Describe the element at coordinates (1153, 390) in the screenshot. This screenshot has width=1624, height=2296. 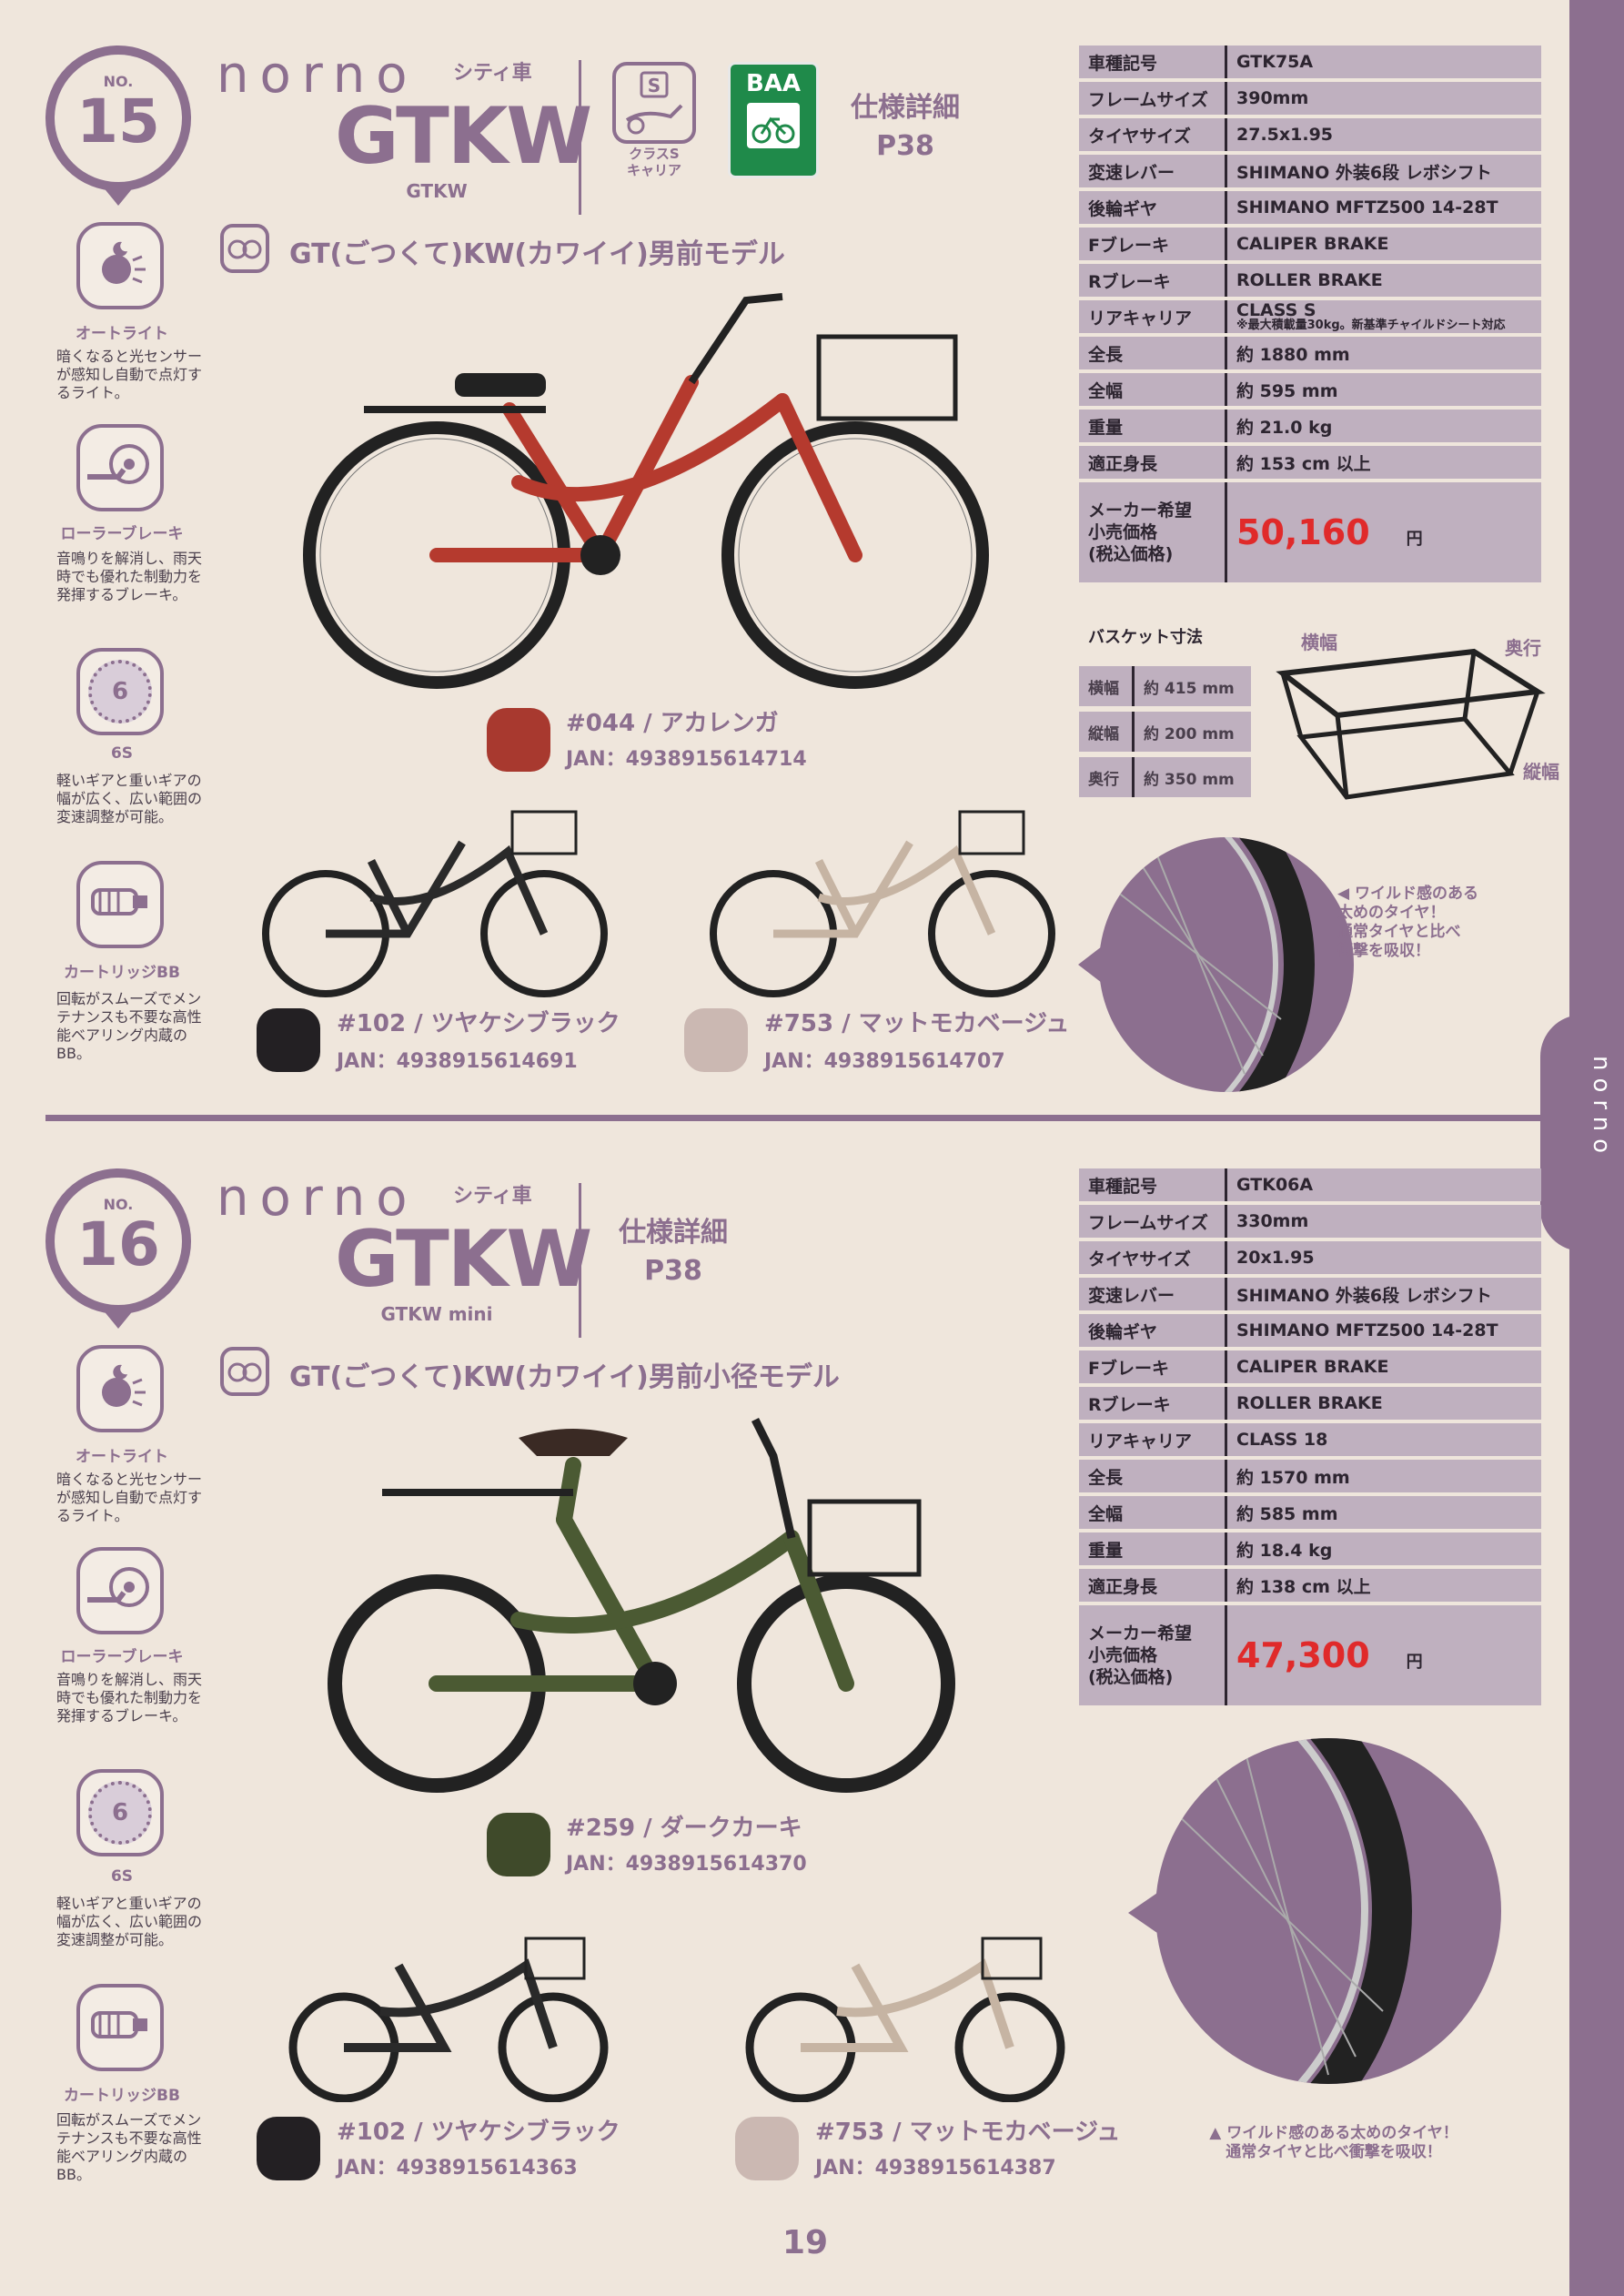
I see `spec-label: 全幅` at that location.